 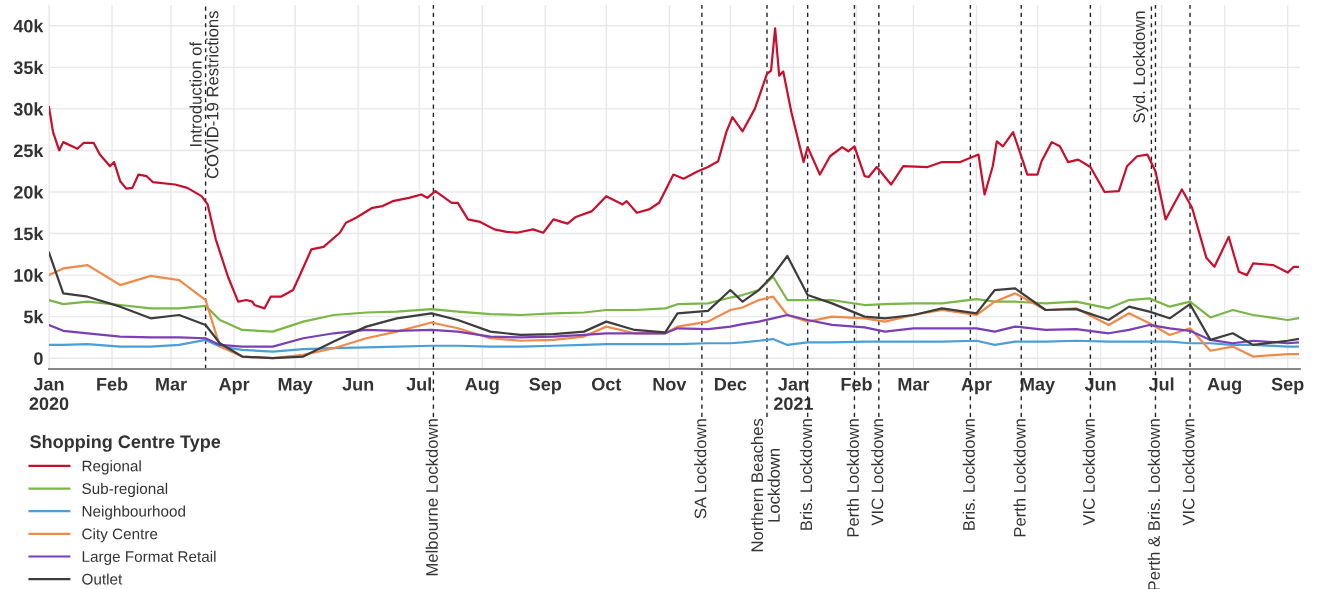 I want to click on legend-title: Shopping Centre Type, so click(x=125, y=443).